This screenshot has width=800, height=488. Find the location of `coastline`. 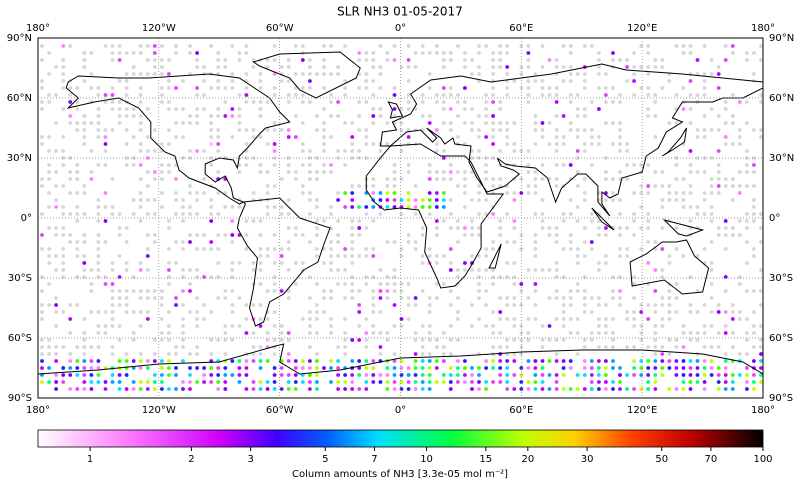

coastline is located at coordinates (603, 219).